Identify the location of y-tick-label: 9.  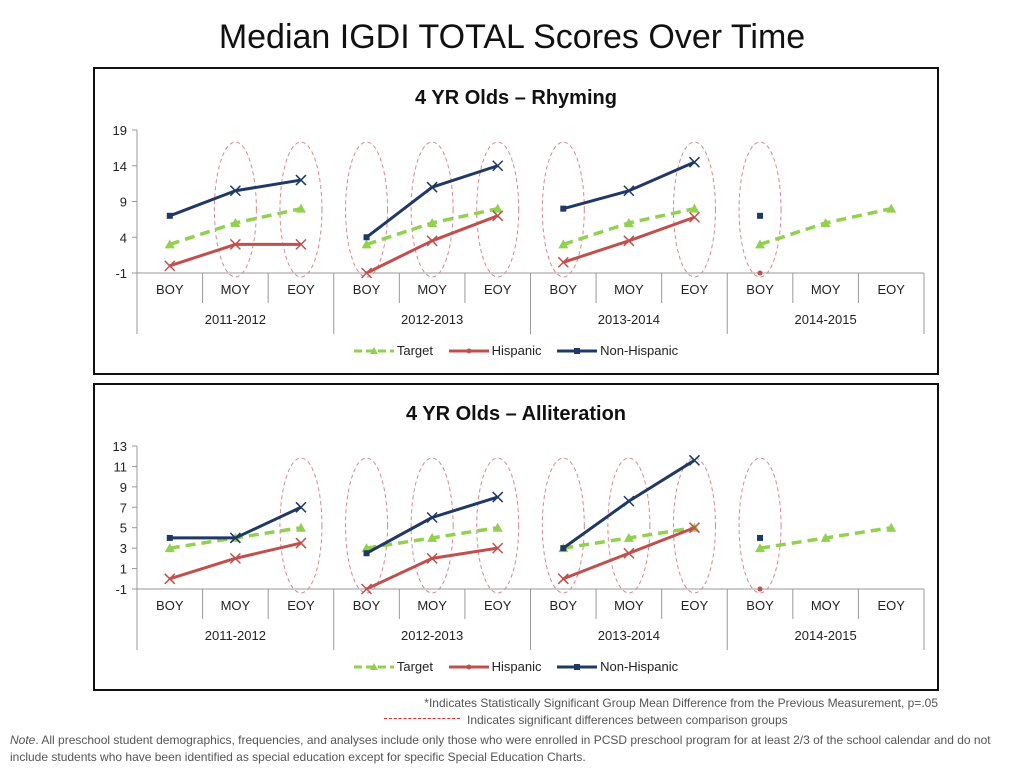
(123, 487).